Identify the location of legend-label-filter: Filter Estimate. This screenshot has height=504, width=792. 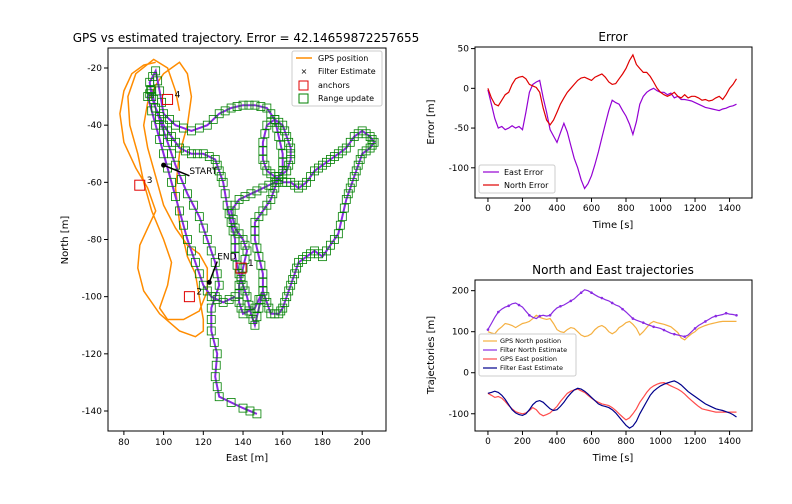
(347, 71).